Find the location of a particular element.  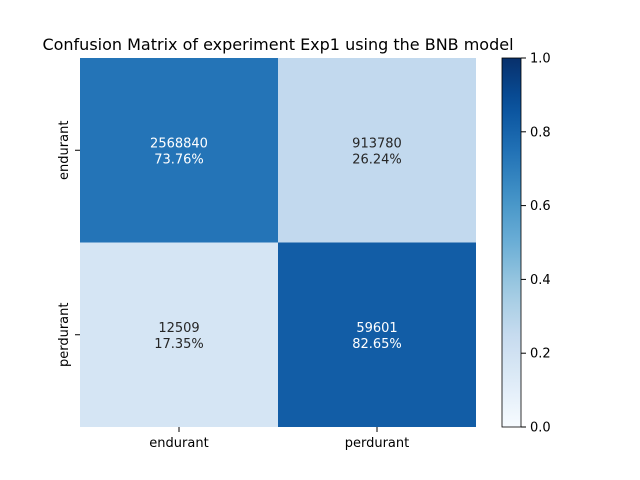

cell-count-label-0-1: 913780 is located at coordinates (377, 143).